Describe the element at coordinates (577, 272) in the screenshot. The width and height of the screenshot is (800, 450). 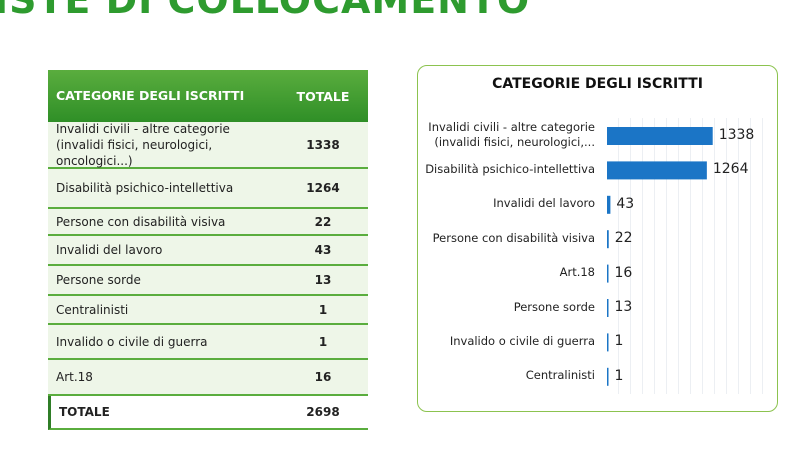
I see `category-label: Art.18` at that location.